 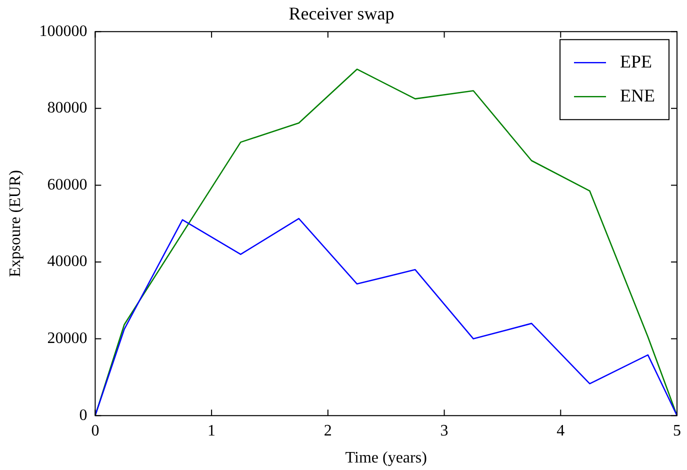 I want to click on y-tick-label: 60000, so click(x=67, y=185).